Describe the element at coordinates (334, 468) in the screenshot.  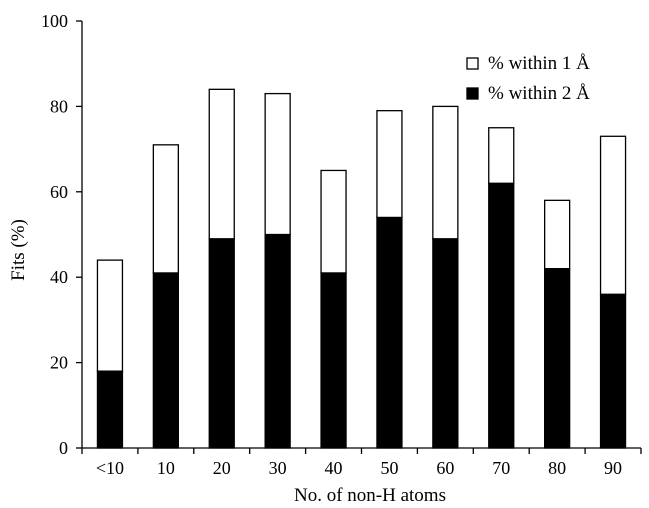
I see `x-tick-label: 40` at that location.